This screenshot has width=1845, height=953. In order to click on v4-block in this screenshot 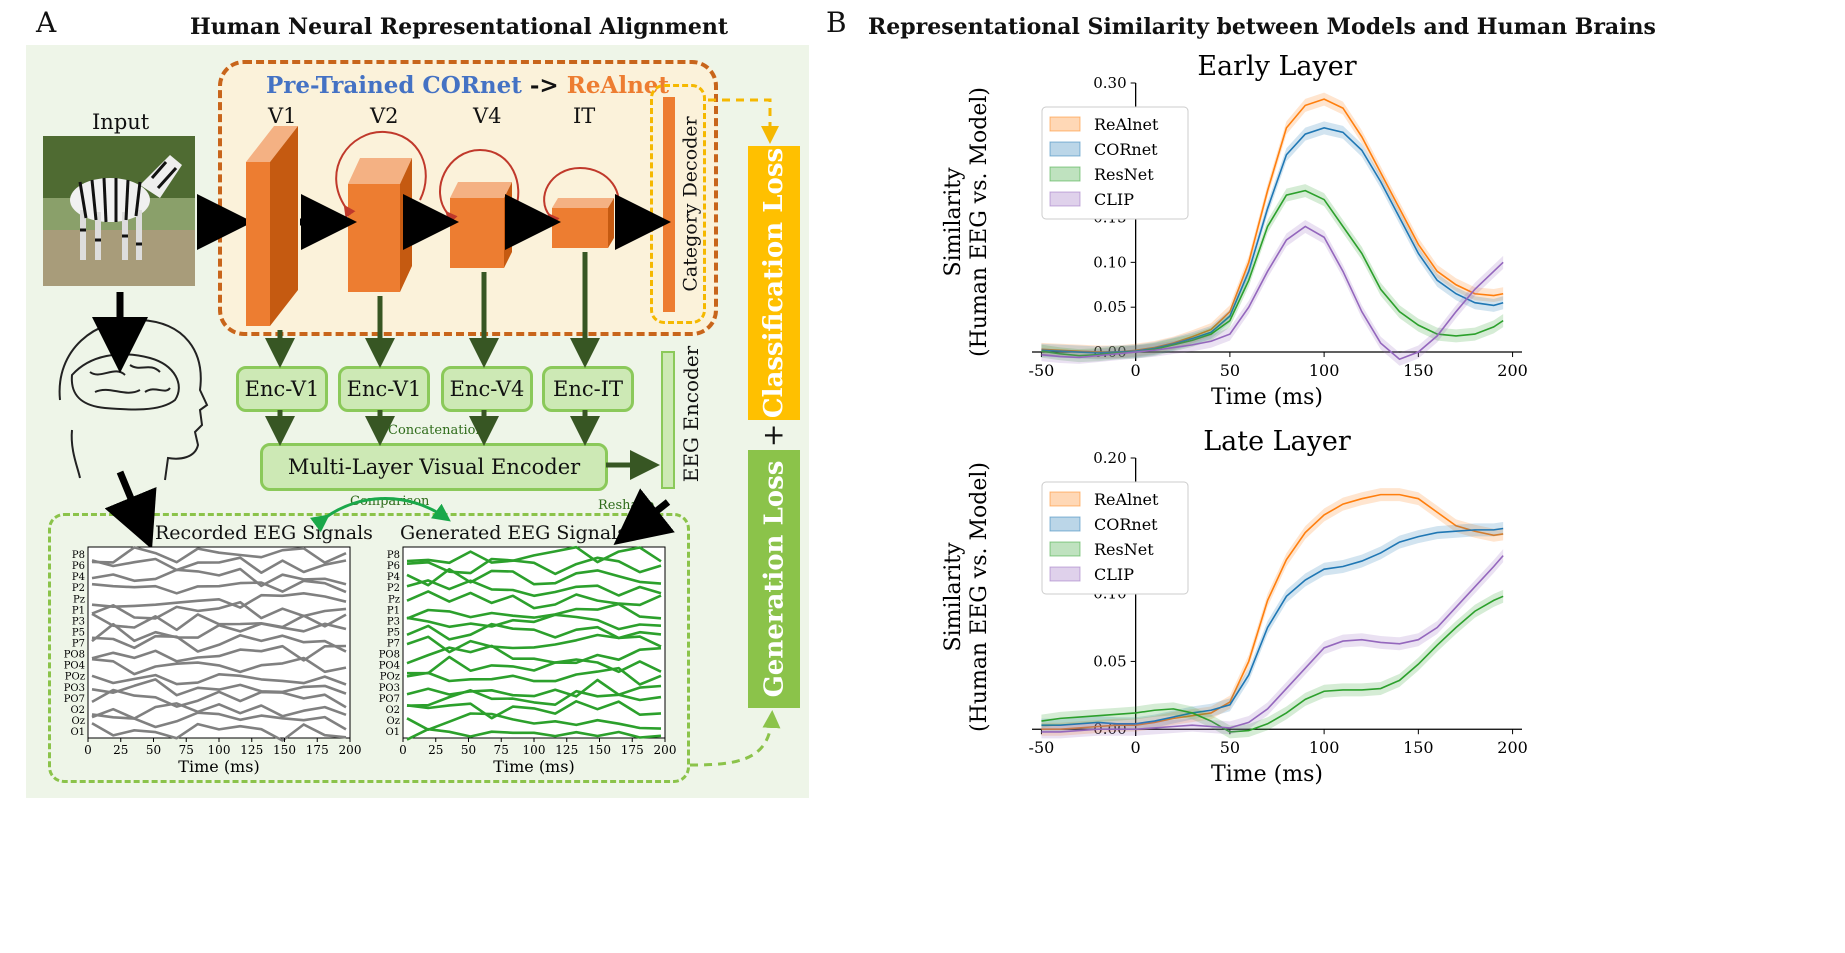, I will do `click(481, 225)`.